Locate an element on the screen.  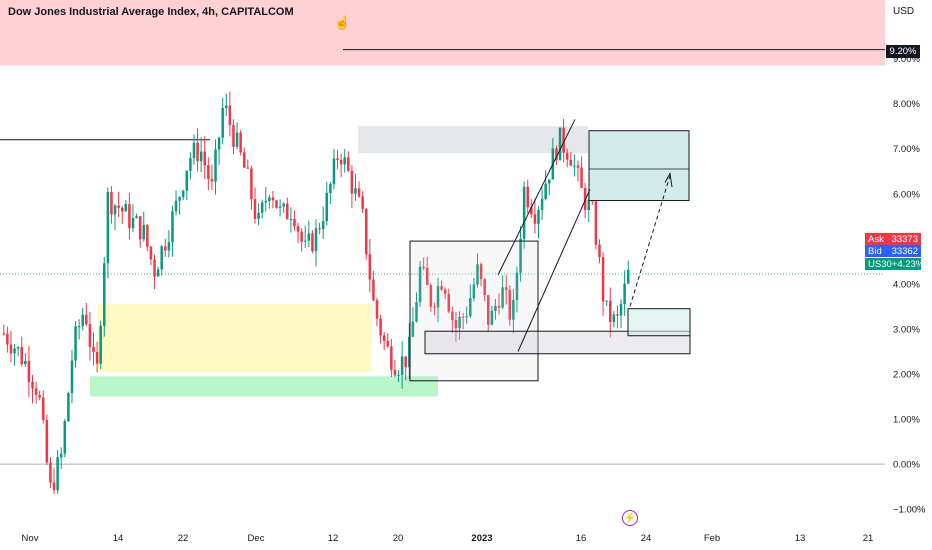
x-tick-label: 16 is located at coordinates (581, 538).